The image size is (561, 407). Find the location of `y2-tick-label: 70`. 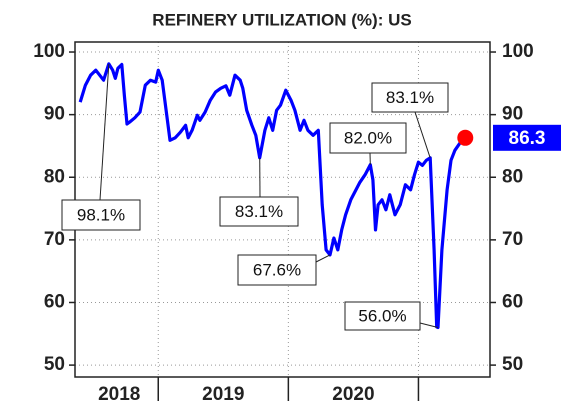

y2-tick-label: 70 is located at coordinates (512, 239).